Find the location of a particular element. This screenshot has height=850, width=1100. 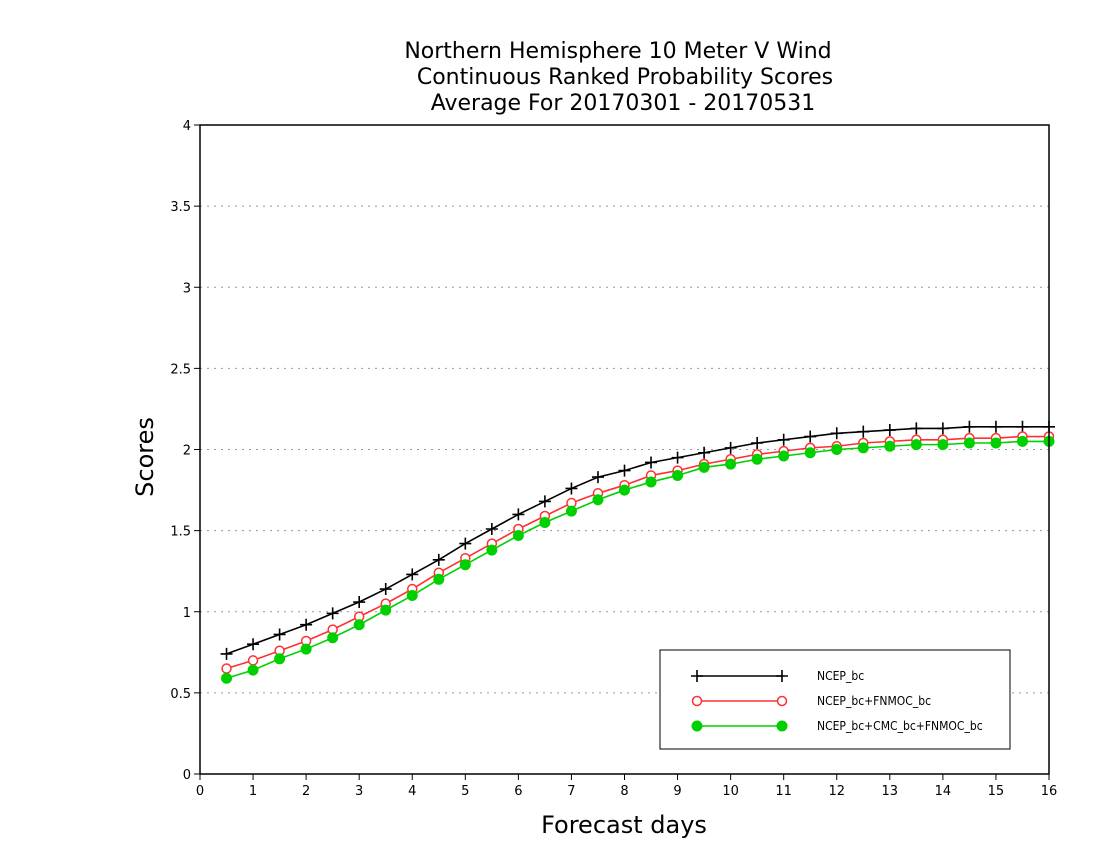

chart-title-line-3: Average For 20170301 - 20170531 is located at coordinates (623, 103).